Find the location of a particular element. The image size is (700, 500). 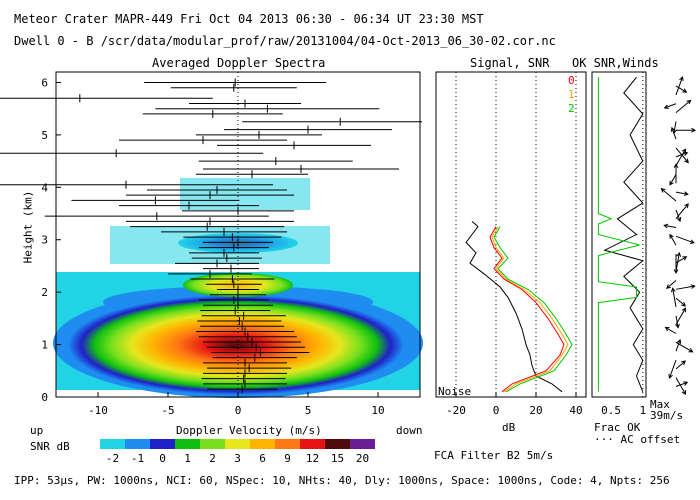

colorbar-tick-label: 0 is located at coordinates (162, 458).